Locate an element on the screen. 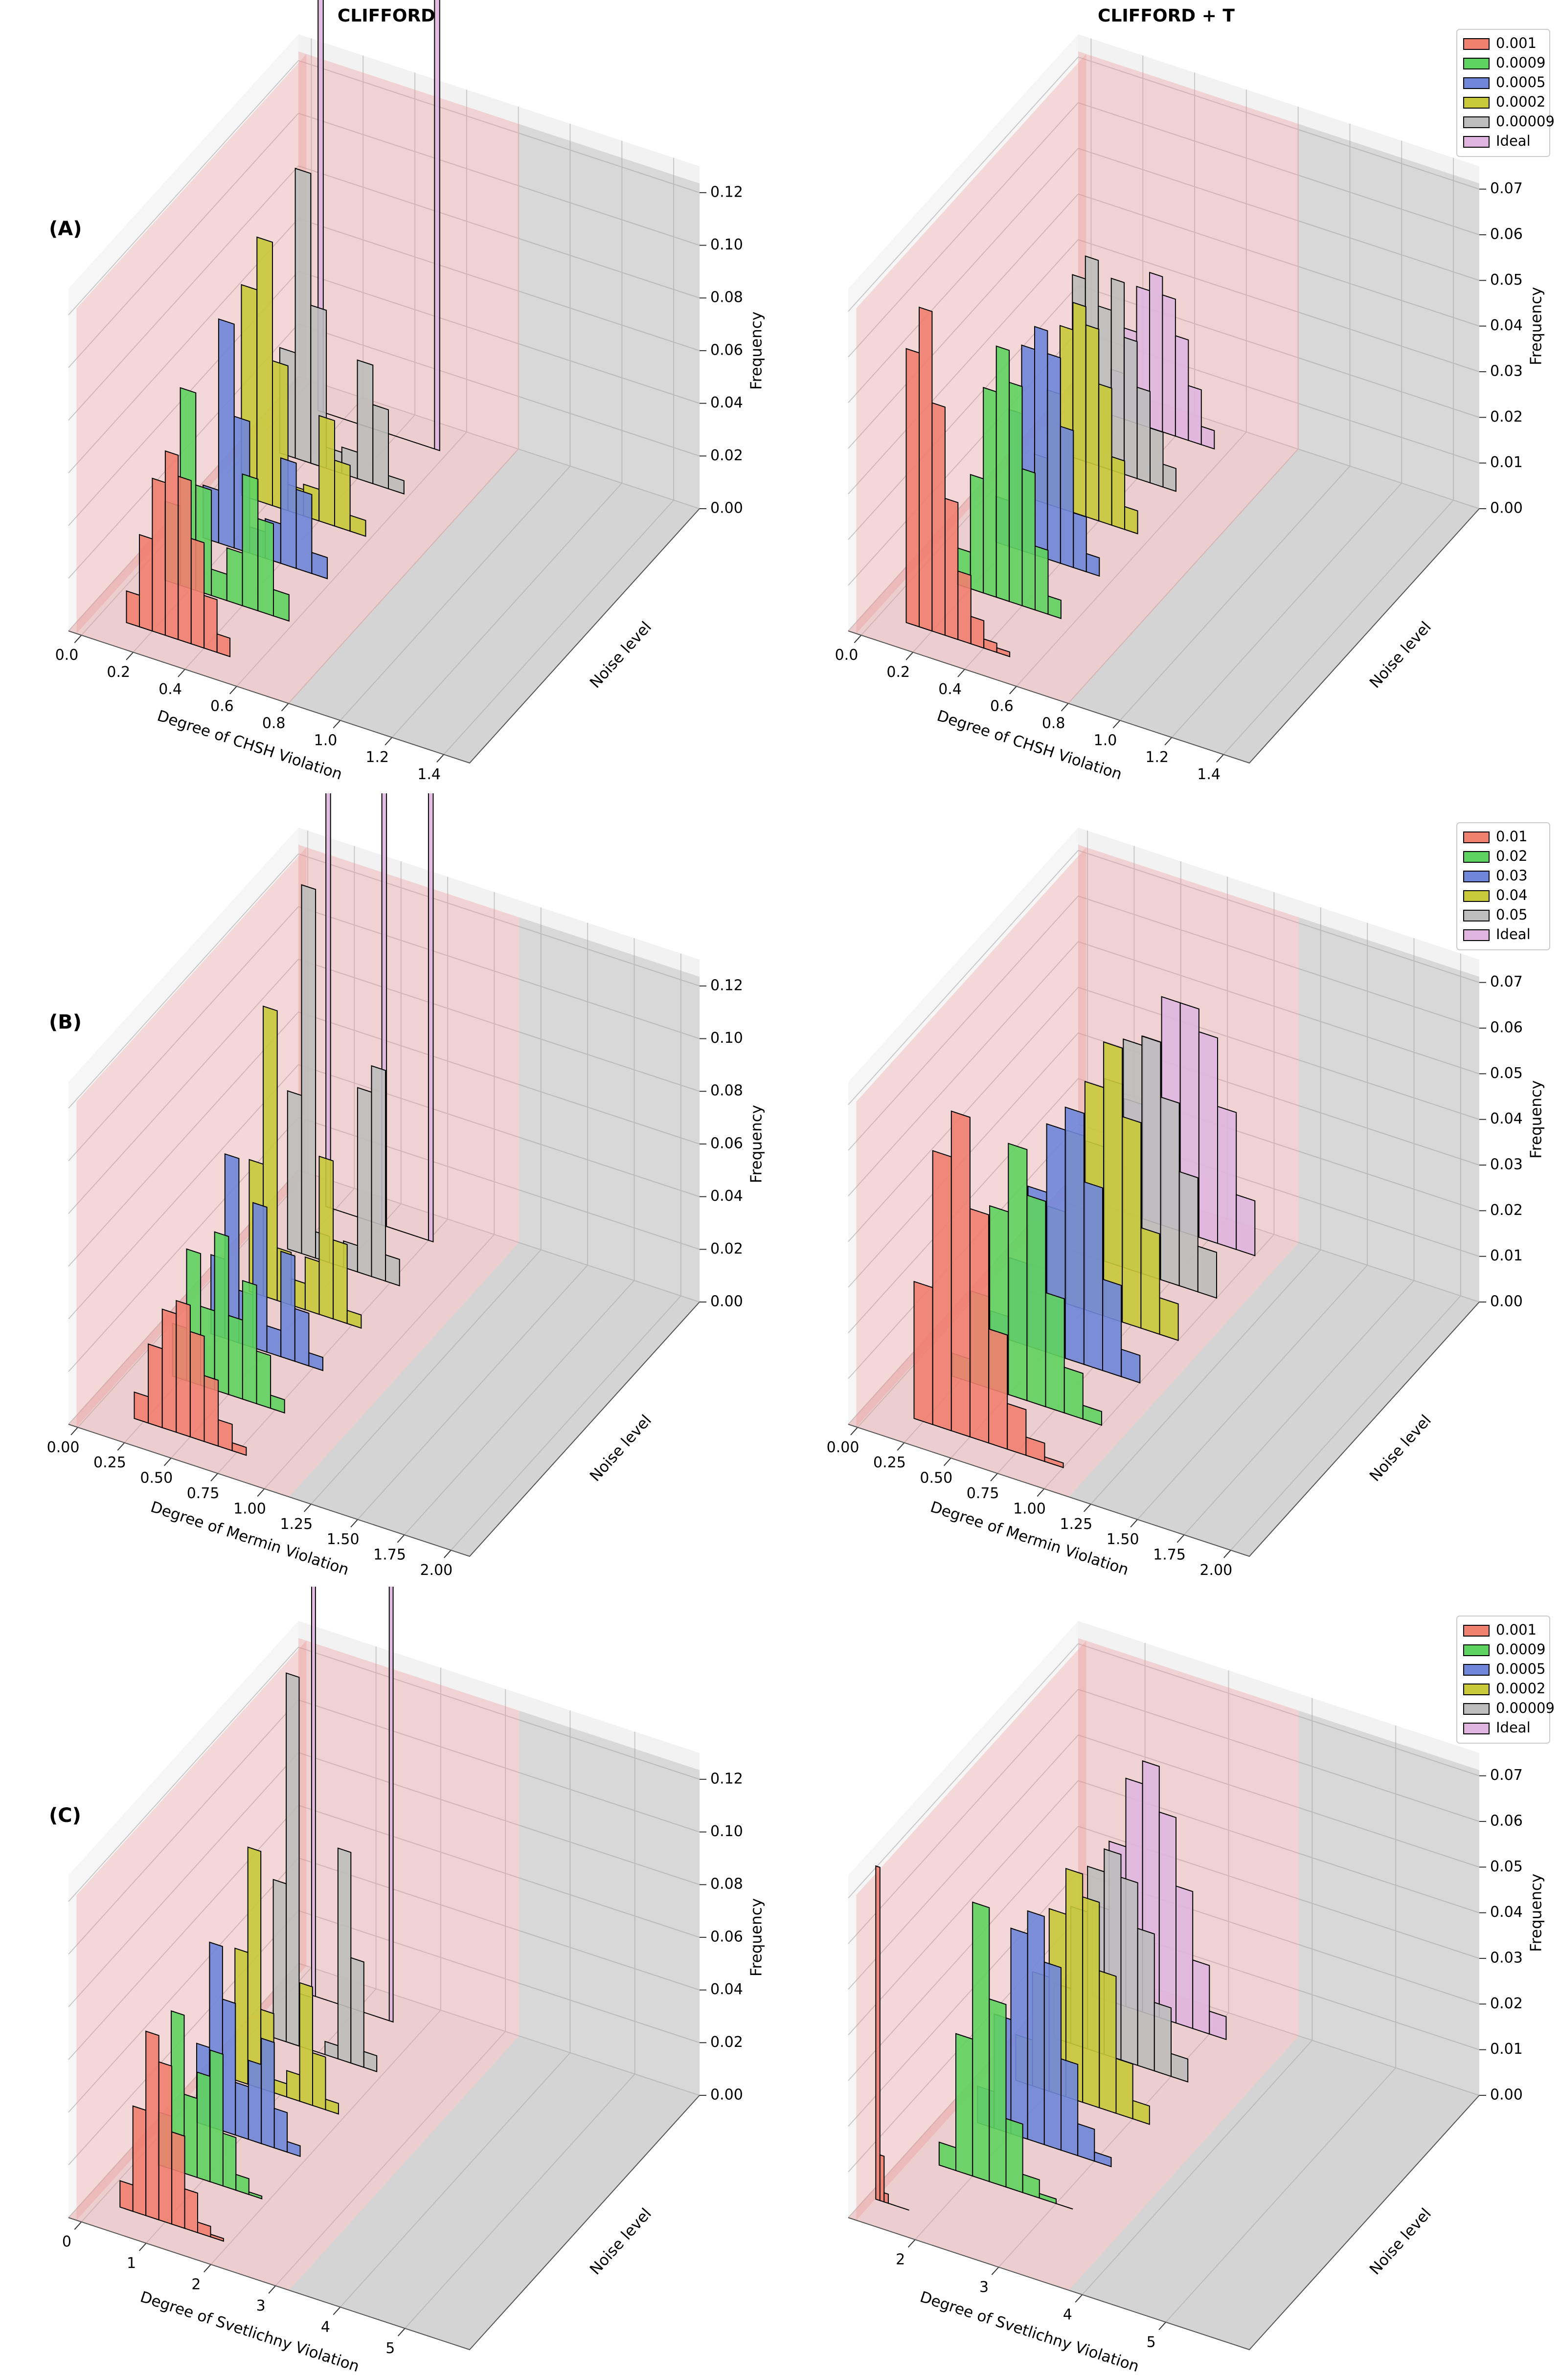  x-tick-label: 0.0 is located at coordinates (67, 655).